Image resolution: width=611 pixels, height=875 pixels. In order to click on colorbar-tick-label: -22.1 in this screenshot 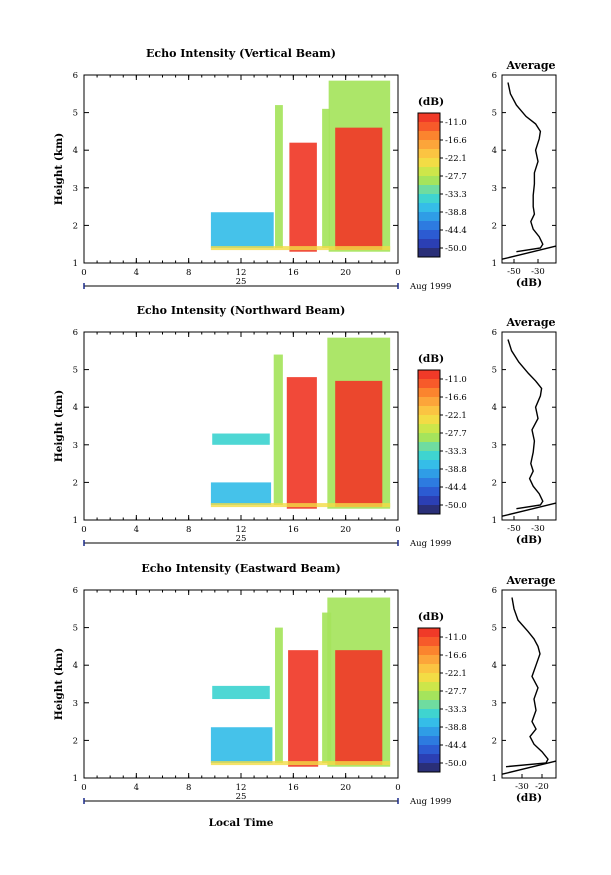, I will do `click(456, 159)`.